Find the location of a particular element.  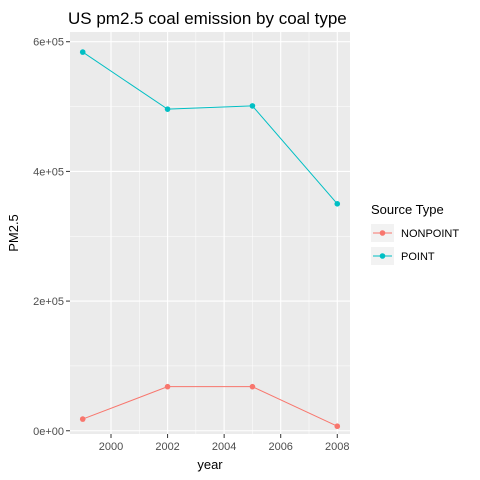

chart-title: US pm2.5 coal emission by coal type is located at coordinates (207, 18).